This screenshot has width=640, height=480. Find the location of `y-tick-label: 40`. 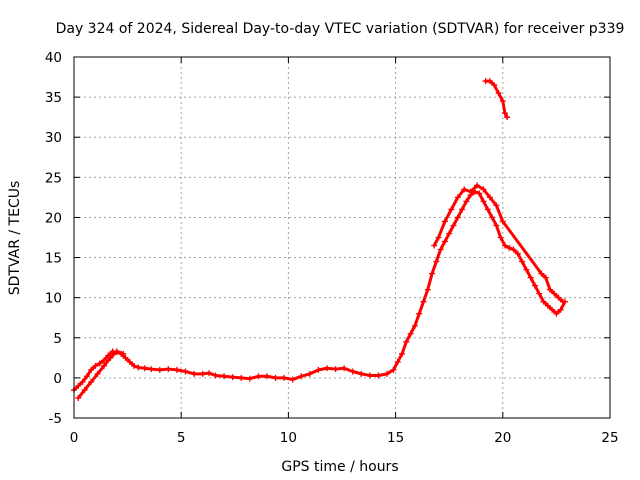

y-tick-label: 40 is located at coordinates (53, 58).